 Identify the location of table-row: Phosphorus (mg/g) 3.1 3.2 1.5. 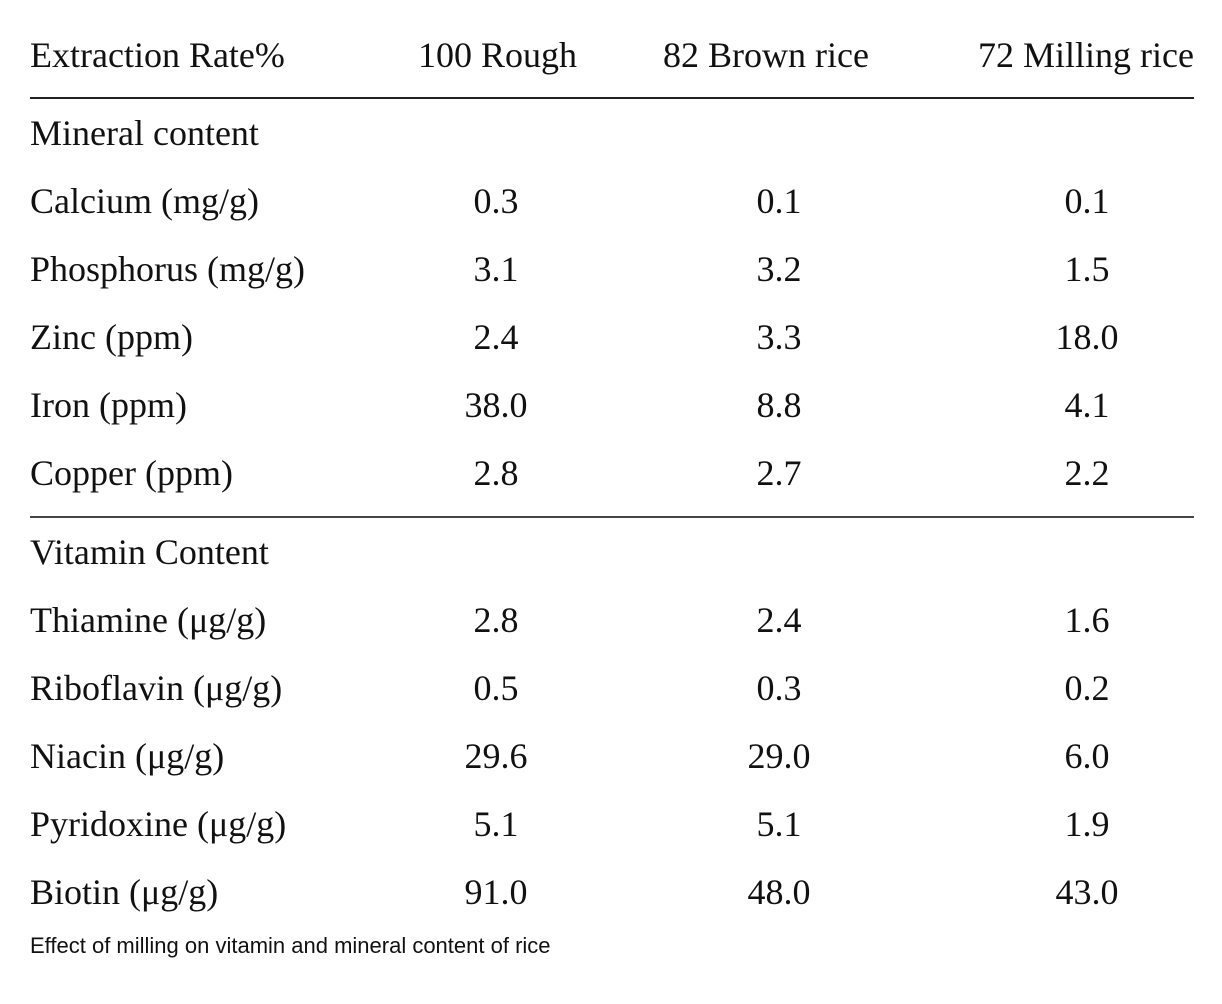
(612, 269).